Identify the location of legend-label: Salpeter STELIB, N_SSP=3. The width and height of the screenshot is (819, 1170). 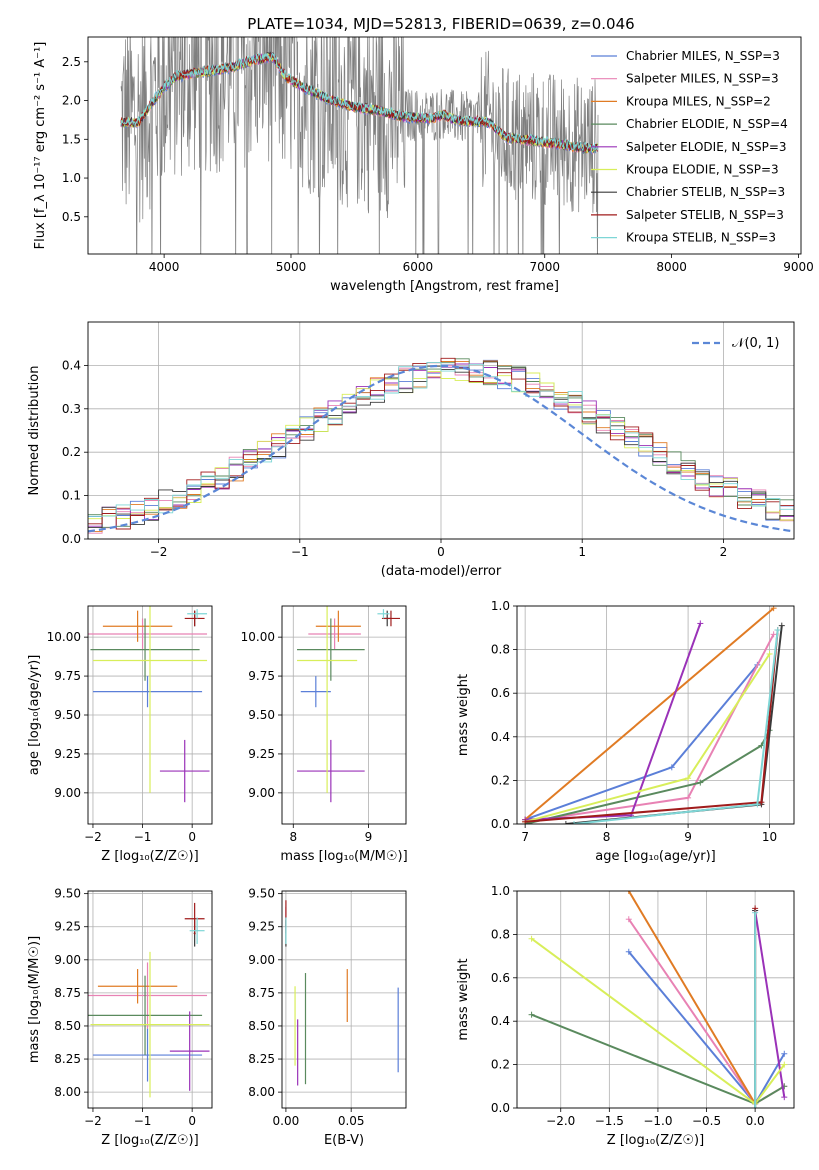
(705, 215).